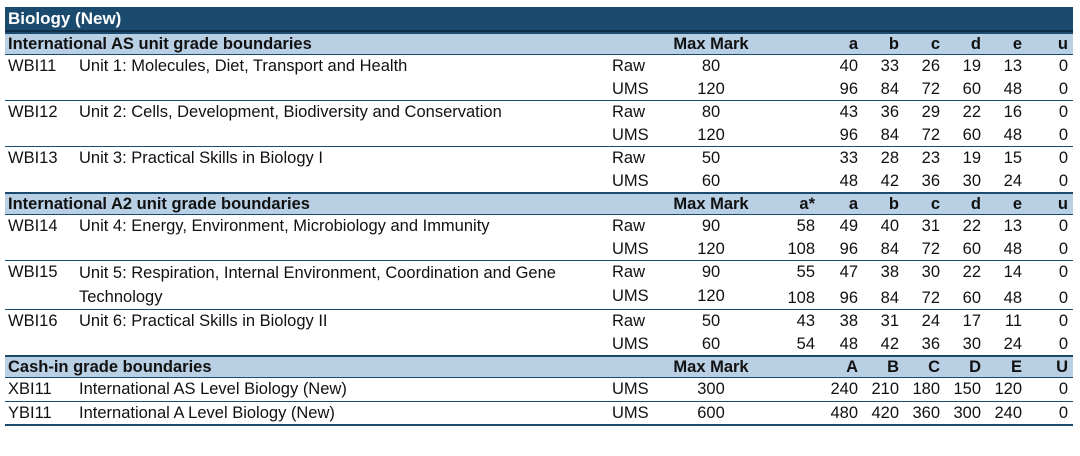  What do you see at coordinates (845, 112) in the screenshot?
I see `grade-boundary: 43` at bounding box center [845, 112].